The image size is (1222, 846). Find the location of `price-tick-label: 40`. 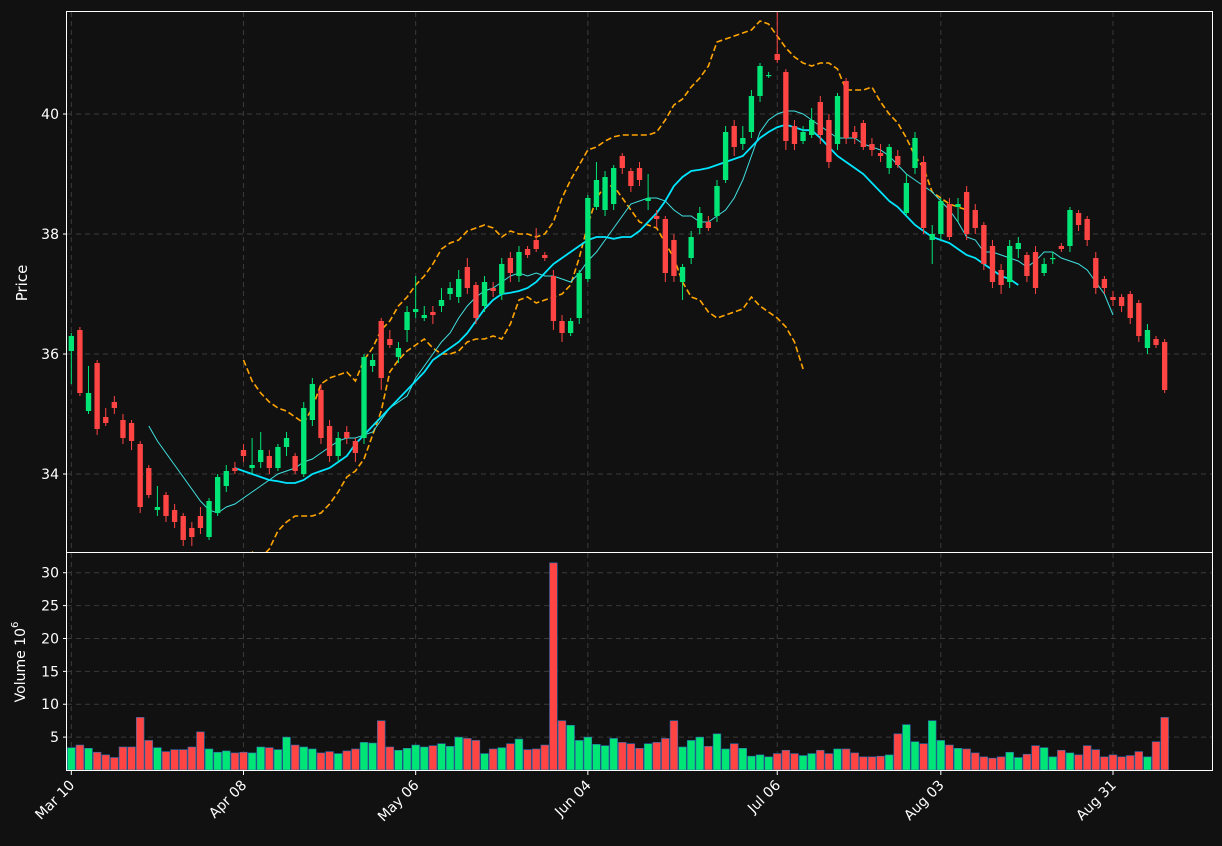

price-tick-label: 40 is located at coordinates (50, 115).